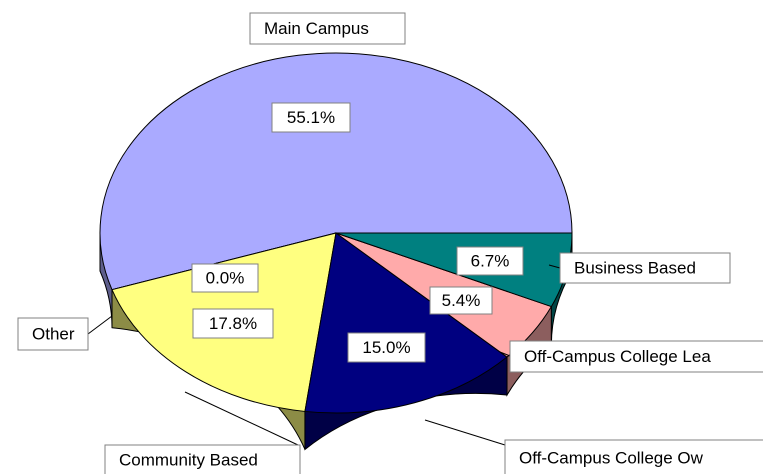 The image size is (763, 474). I want to click on category-label: Other, so click(53, 333).